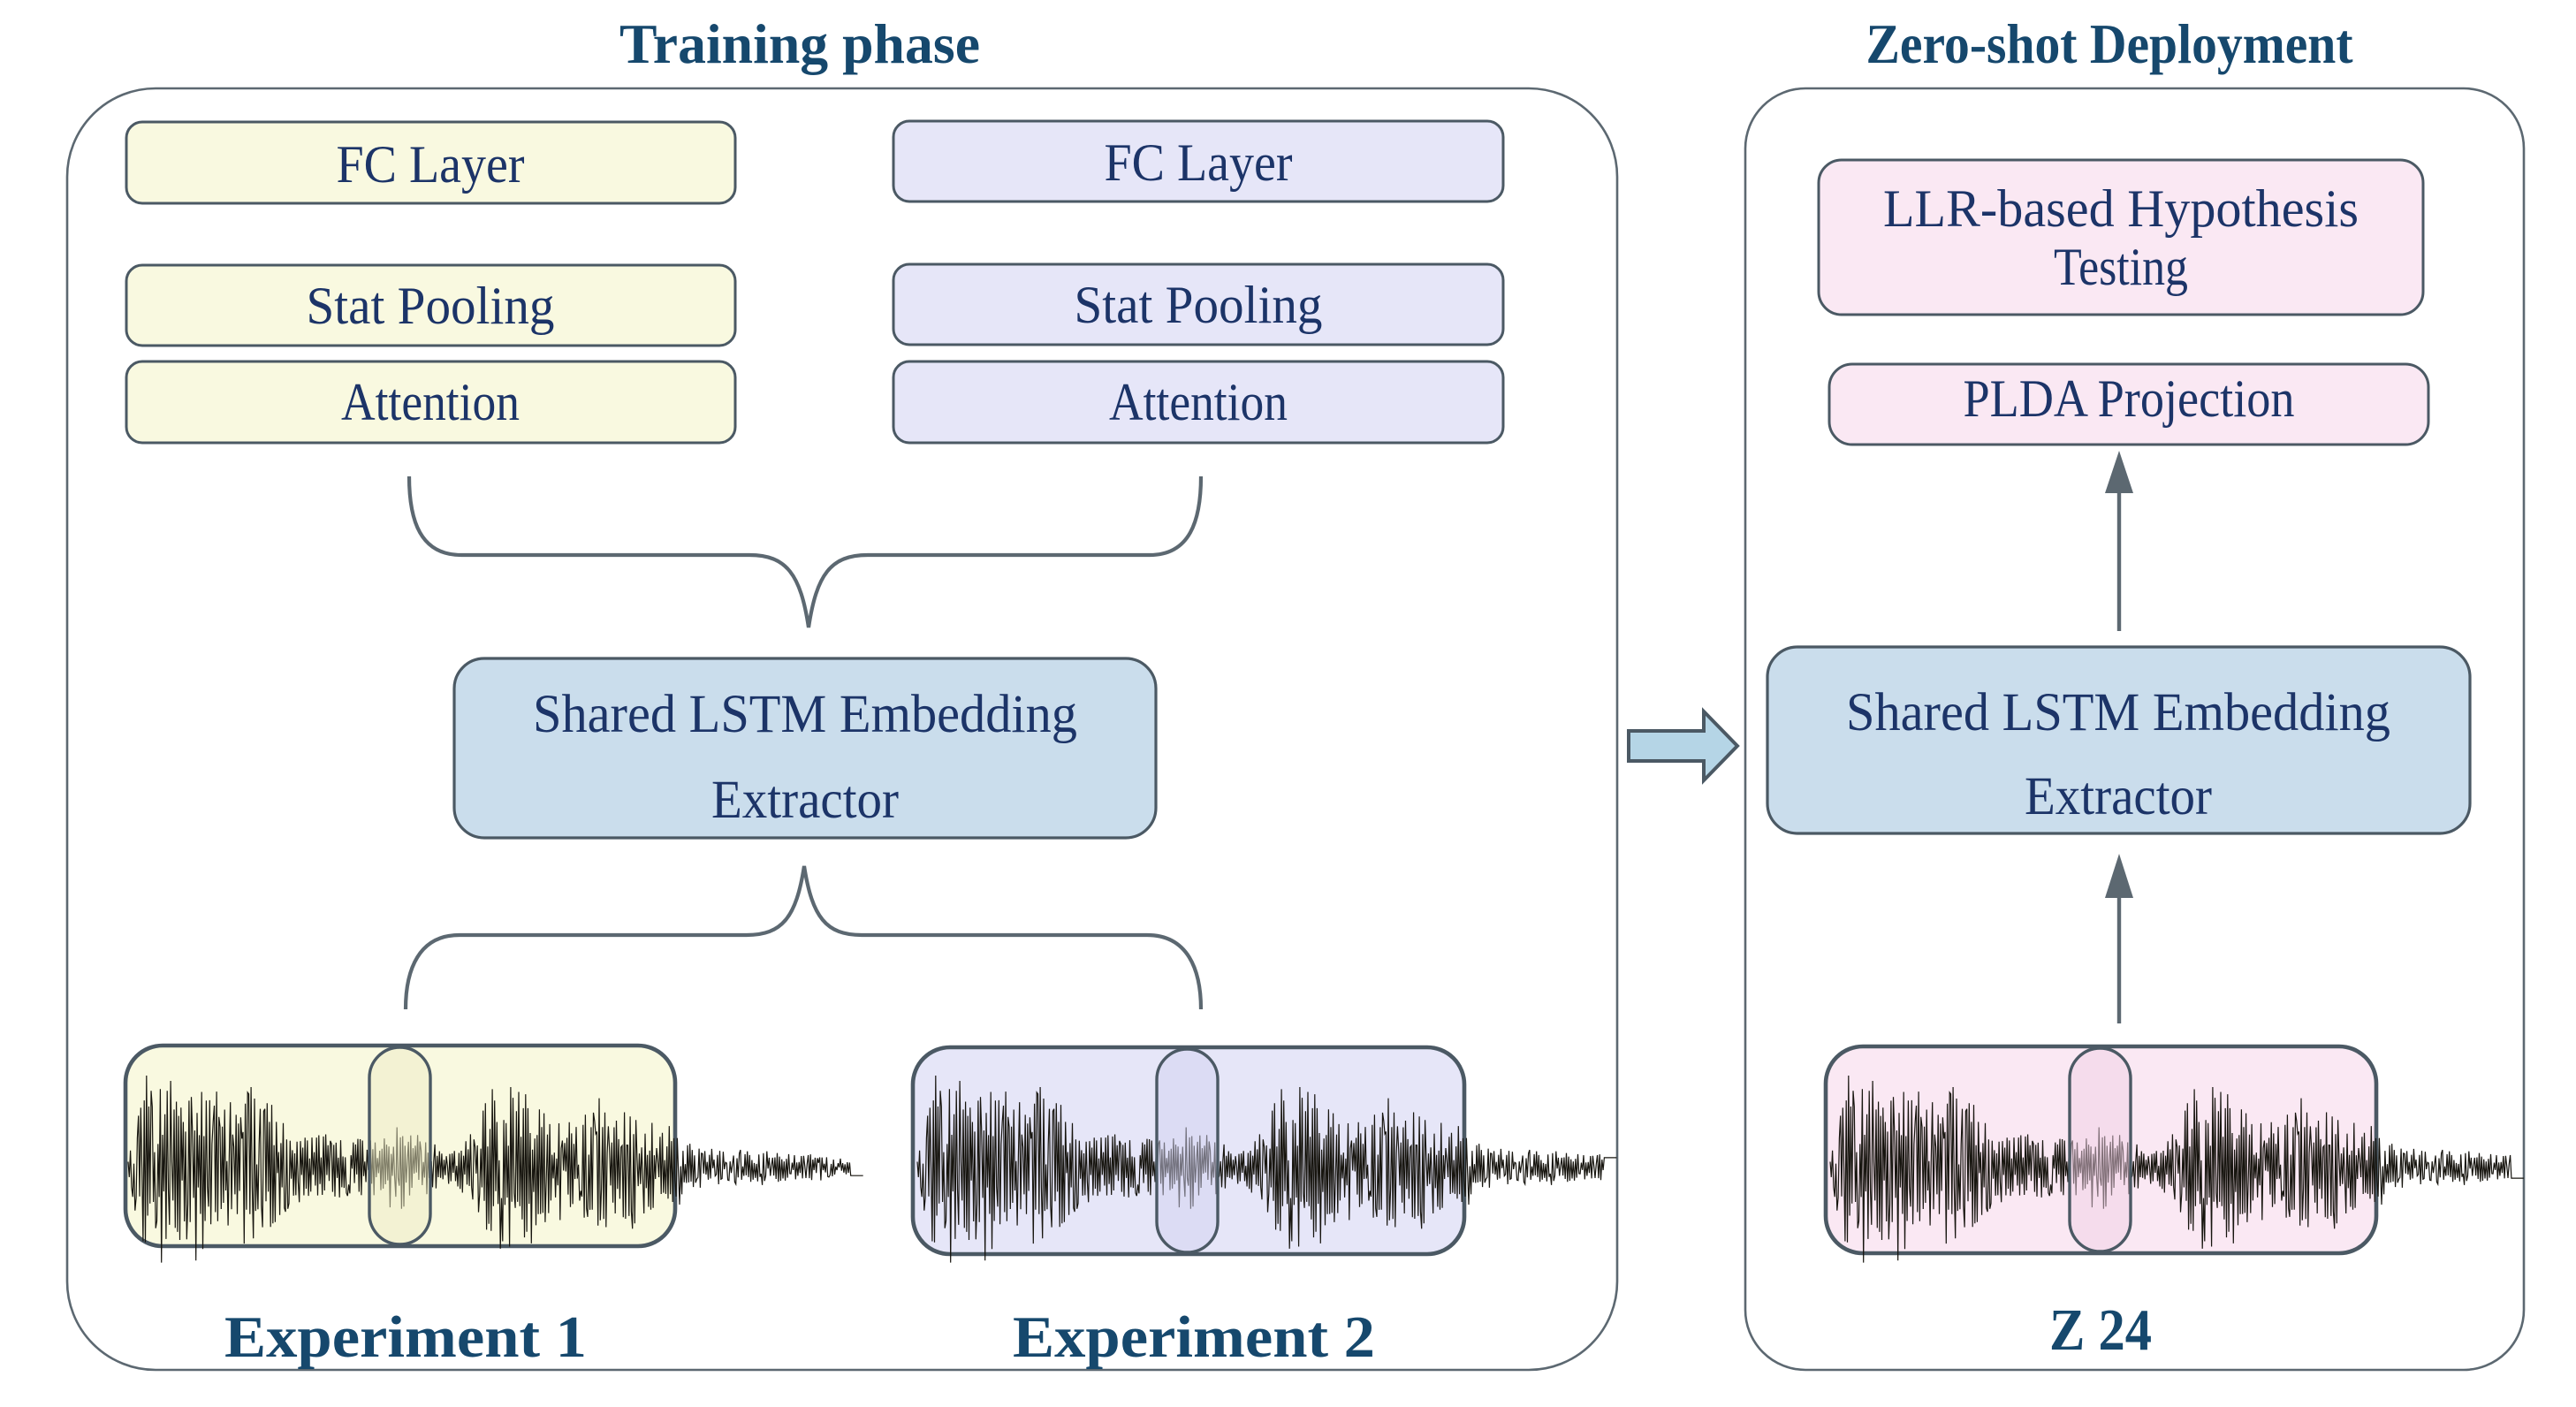 This screenshot has width=2576, height=1407. What do you see at coordinates (2109, 44) in the screenshot?
I see `svg-text: Zero-shot Deployment` at bounding box center [2109, 44].